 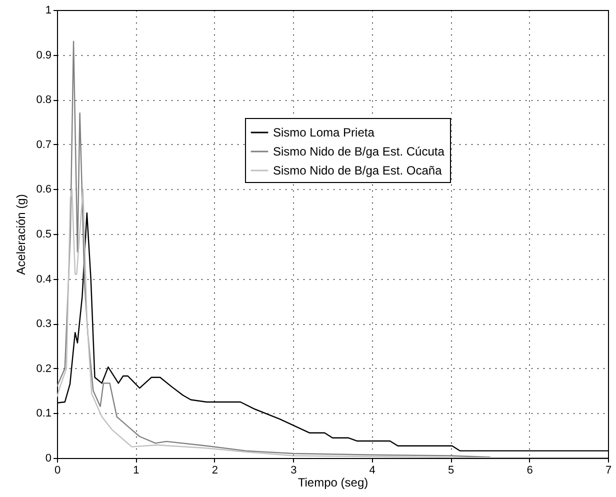 I want to click on y-tick-label: 0.9, so click(x=44, y=55).